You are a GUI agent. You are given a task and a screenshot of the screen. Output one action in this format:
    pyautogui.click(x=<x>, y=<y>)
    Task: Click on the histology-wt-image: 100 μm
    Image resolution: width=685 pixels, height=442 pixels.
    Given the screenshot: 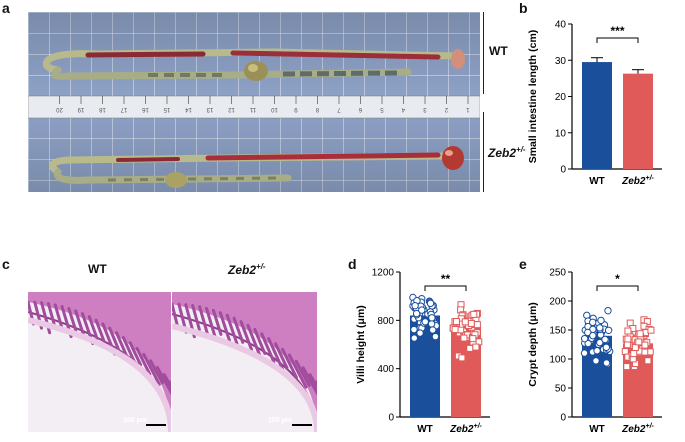 What is the action you would take?
    pyautogui.click(x=99, y=362)
    